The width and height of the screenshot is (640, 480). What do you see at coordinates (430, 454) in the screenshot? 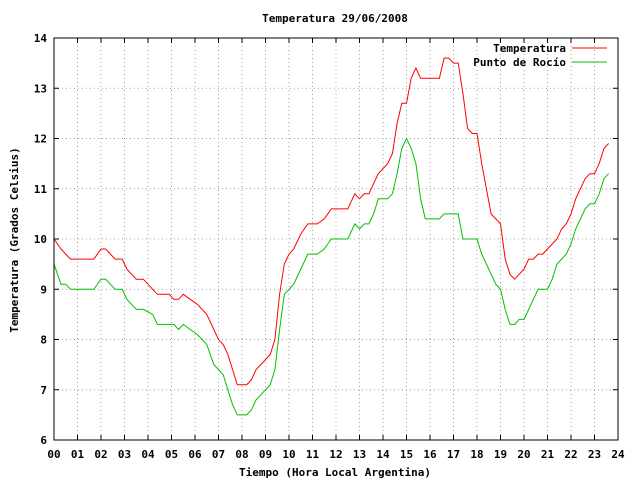
I see `x-tick-label: 16` at bounding box center [430, 454].